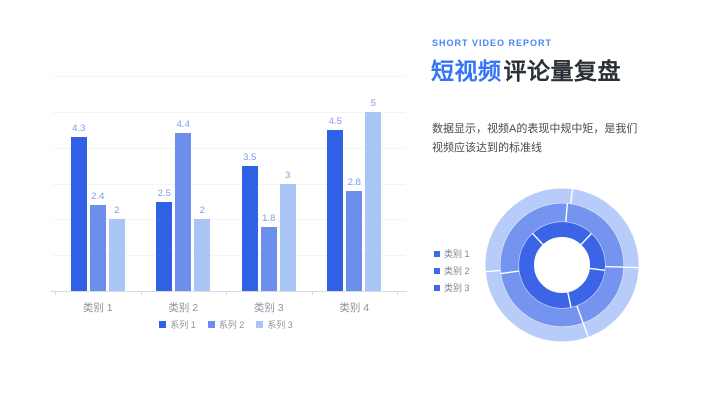 The height and width of the screenshot is (405, 720). I want to click on donut-legend-item: 类别 2, so click(452, 270).